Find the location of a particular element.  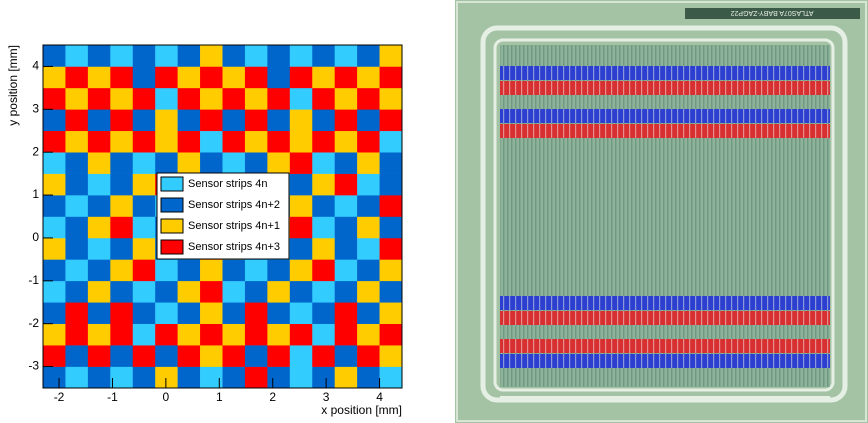

y-tick-label: 4 is located at coordinates (35, 66).